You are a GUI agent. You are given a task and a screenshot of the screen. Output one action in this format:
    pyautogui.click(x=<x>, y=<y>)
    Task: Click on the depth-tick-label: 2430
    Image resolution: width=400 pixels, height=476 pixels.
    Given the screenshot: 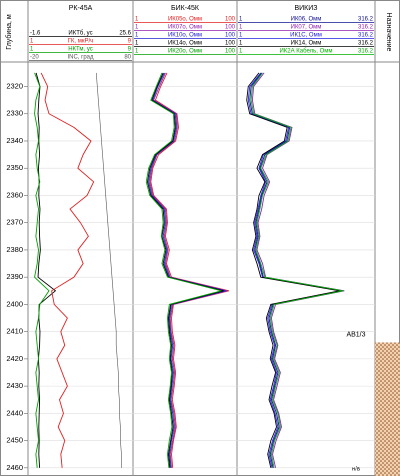 What is the action you would take?
    pyautogui.click(x=14, y=385)
    